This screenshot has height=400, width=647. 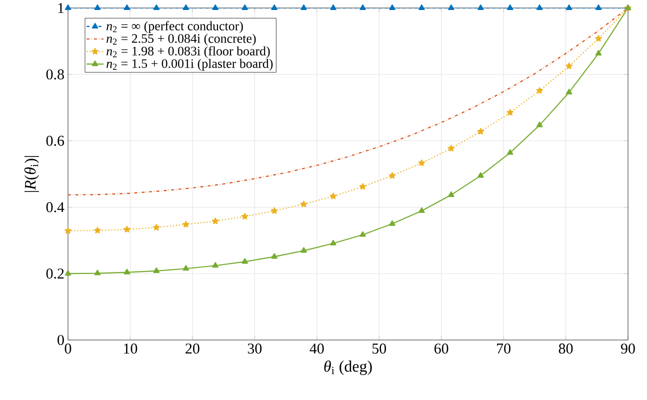 What do you see at coordinates (181, 40) in the screenshot?
I see `legend-label: n$_{2}$ = 2.55 + 0.084i (concrete)` at bounding box center [181, 40].